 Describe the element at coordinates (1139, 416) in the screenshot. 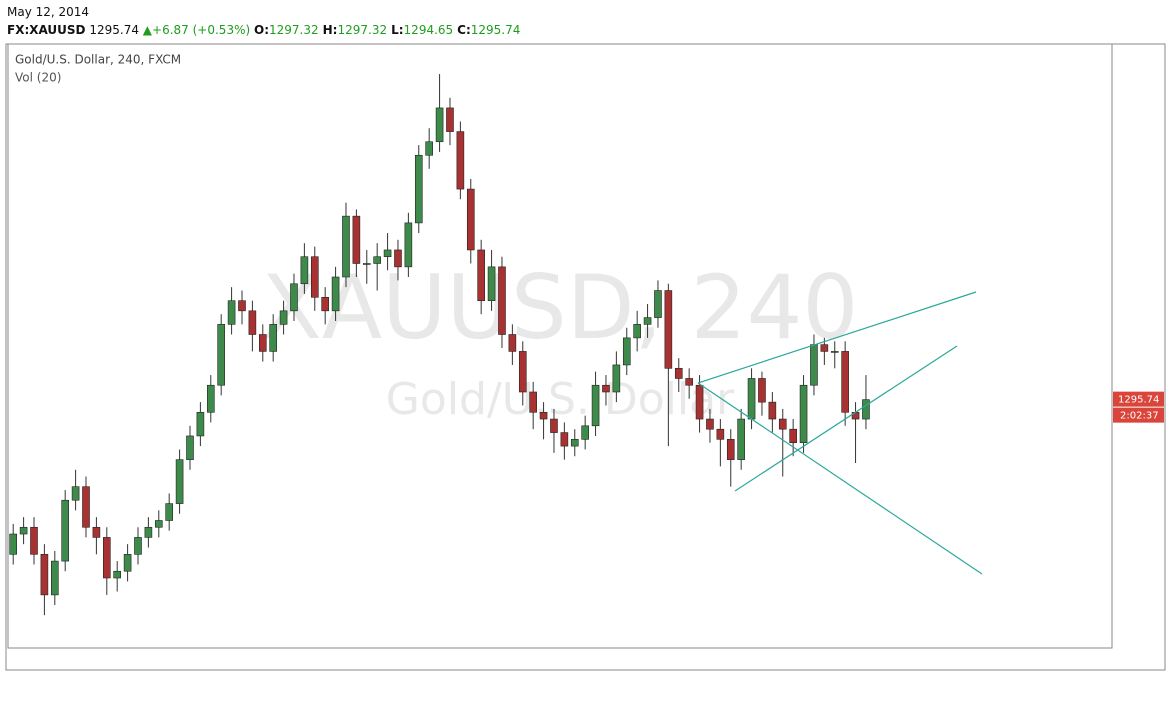

I see `countdown: 2:02:37` at that location.